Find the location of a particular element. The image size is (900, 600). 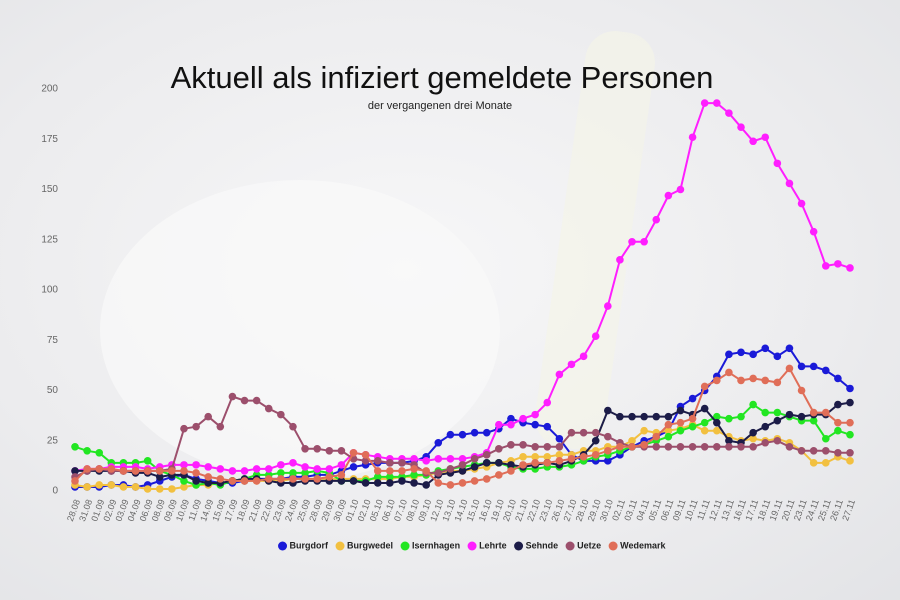

y-tick-label: 200 is located at coordinates (49, 89).